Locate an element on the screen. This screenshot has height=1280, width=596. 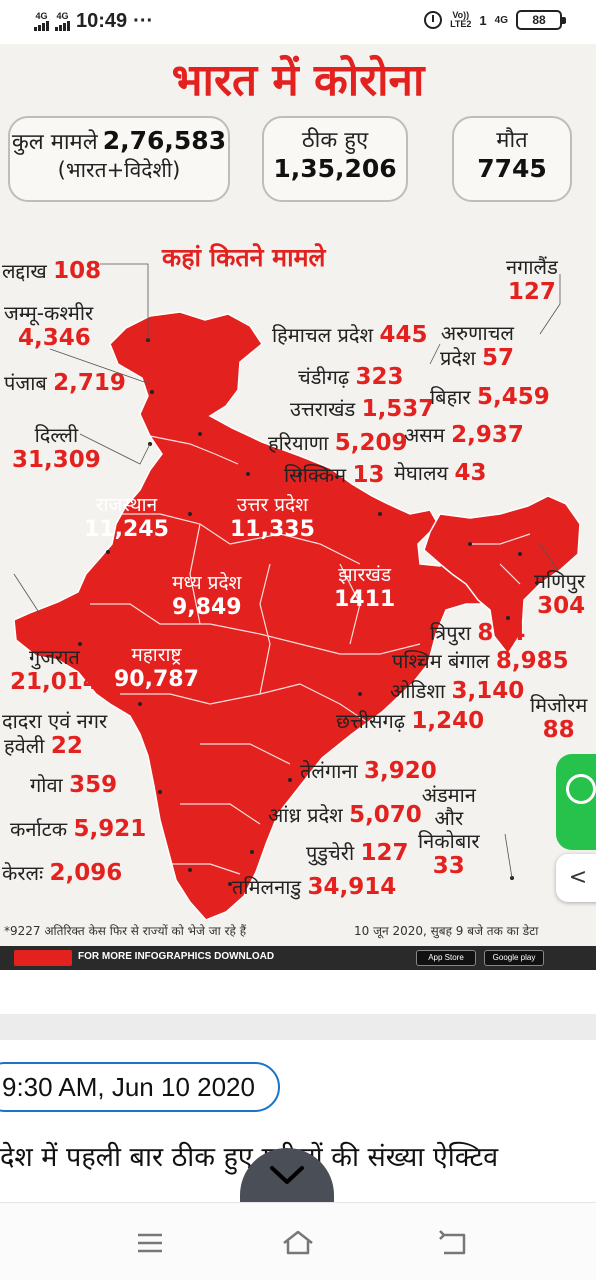
status-right: Vo)) LTE2 1 4G 88 is located at coordinates (495, 20).